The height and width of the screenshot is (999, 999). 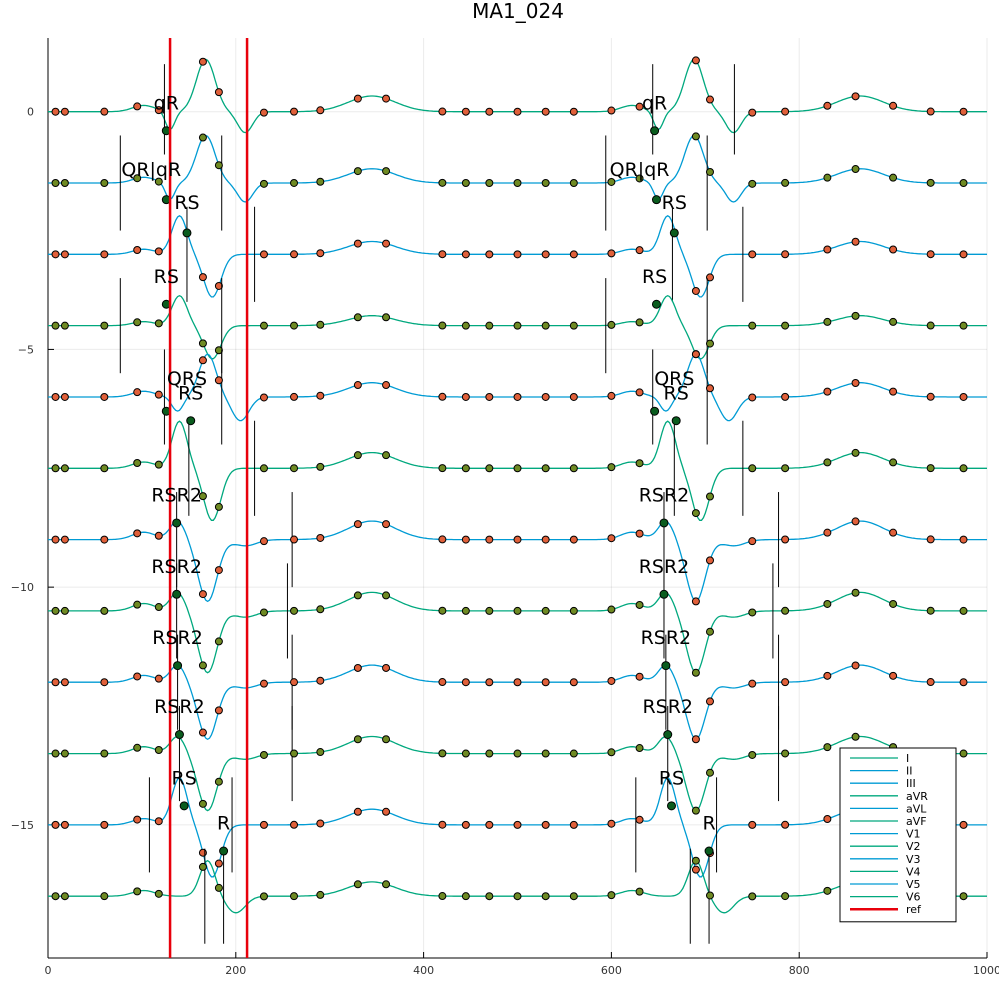 What do you see at coordinates (913, 884) in the screenshot?
I see `legend-label-V5: V5` at bounding box center [913, 884].